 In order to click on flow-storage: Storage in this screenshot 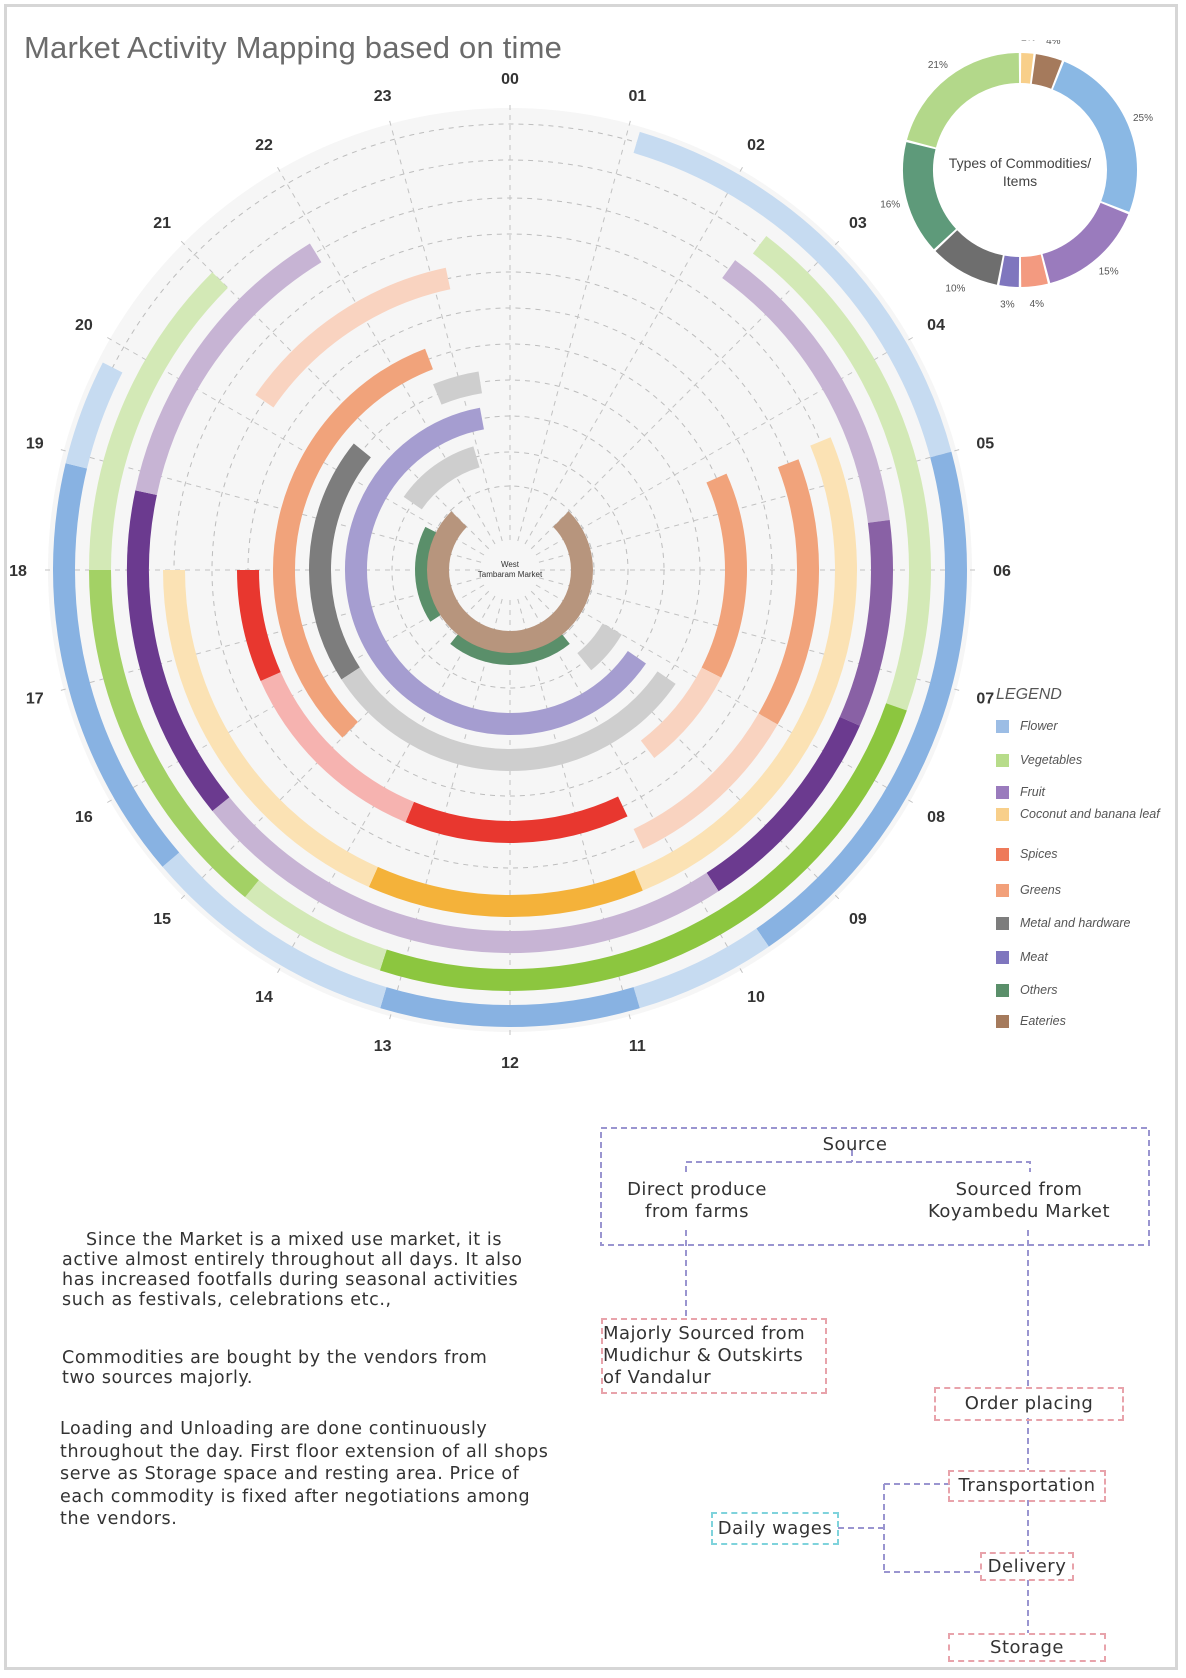, I will do `click(1027, 1647)`.